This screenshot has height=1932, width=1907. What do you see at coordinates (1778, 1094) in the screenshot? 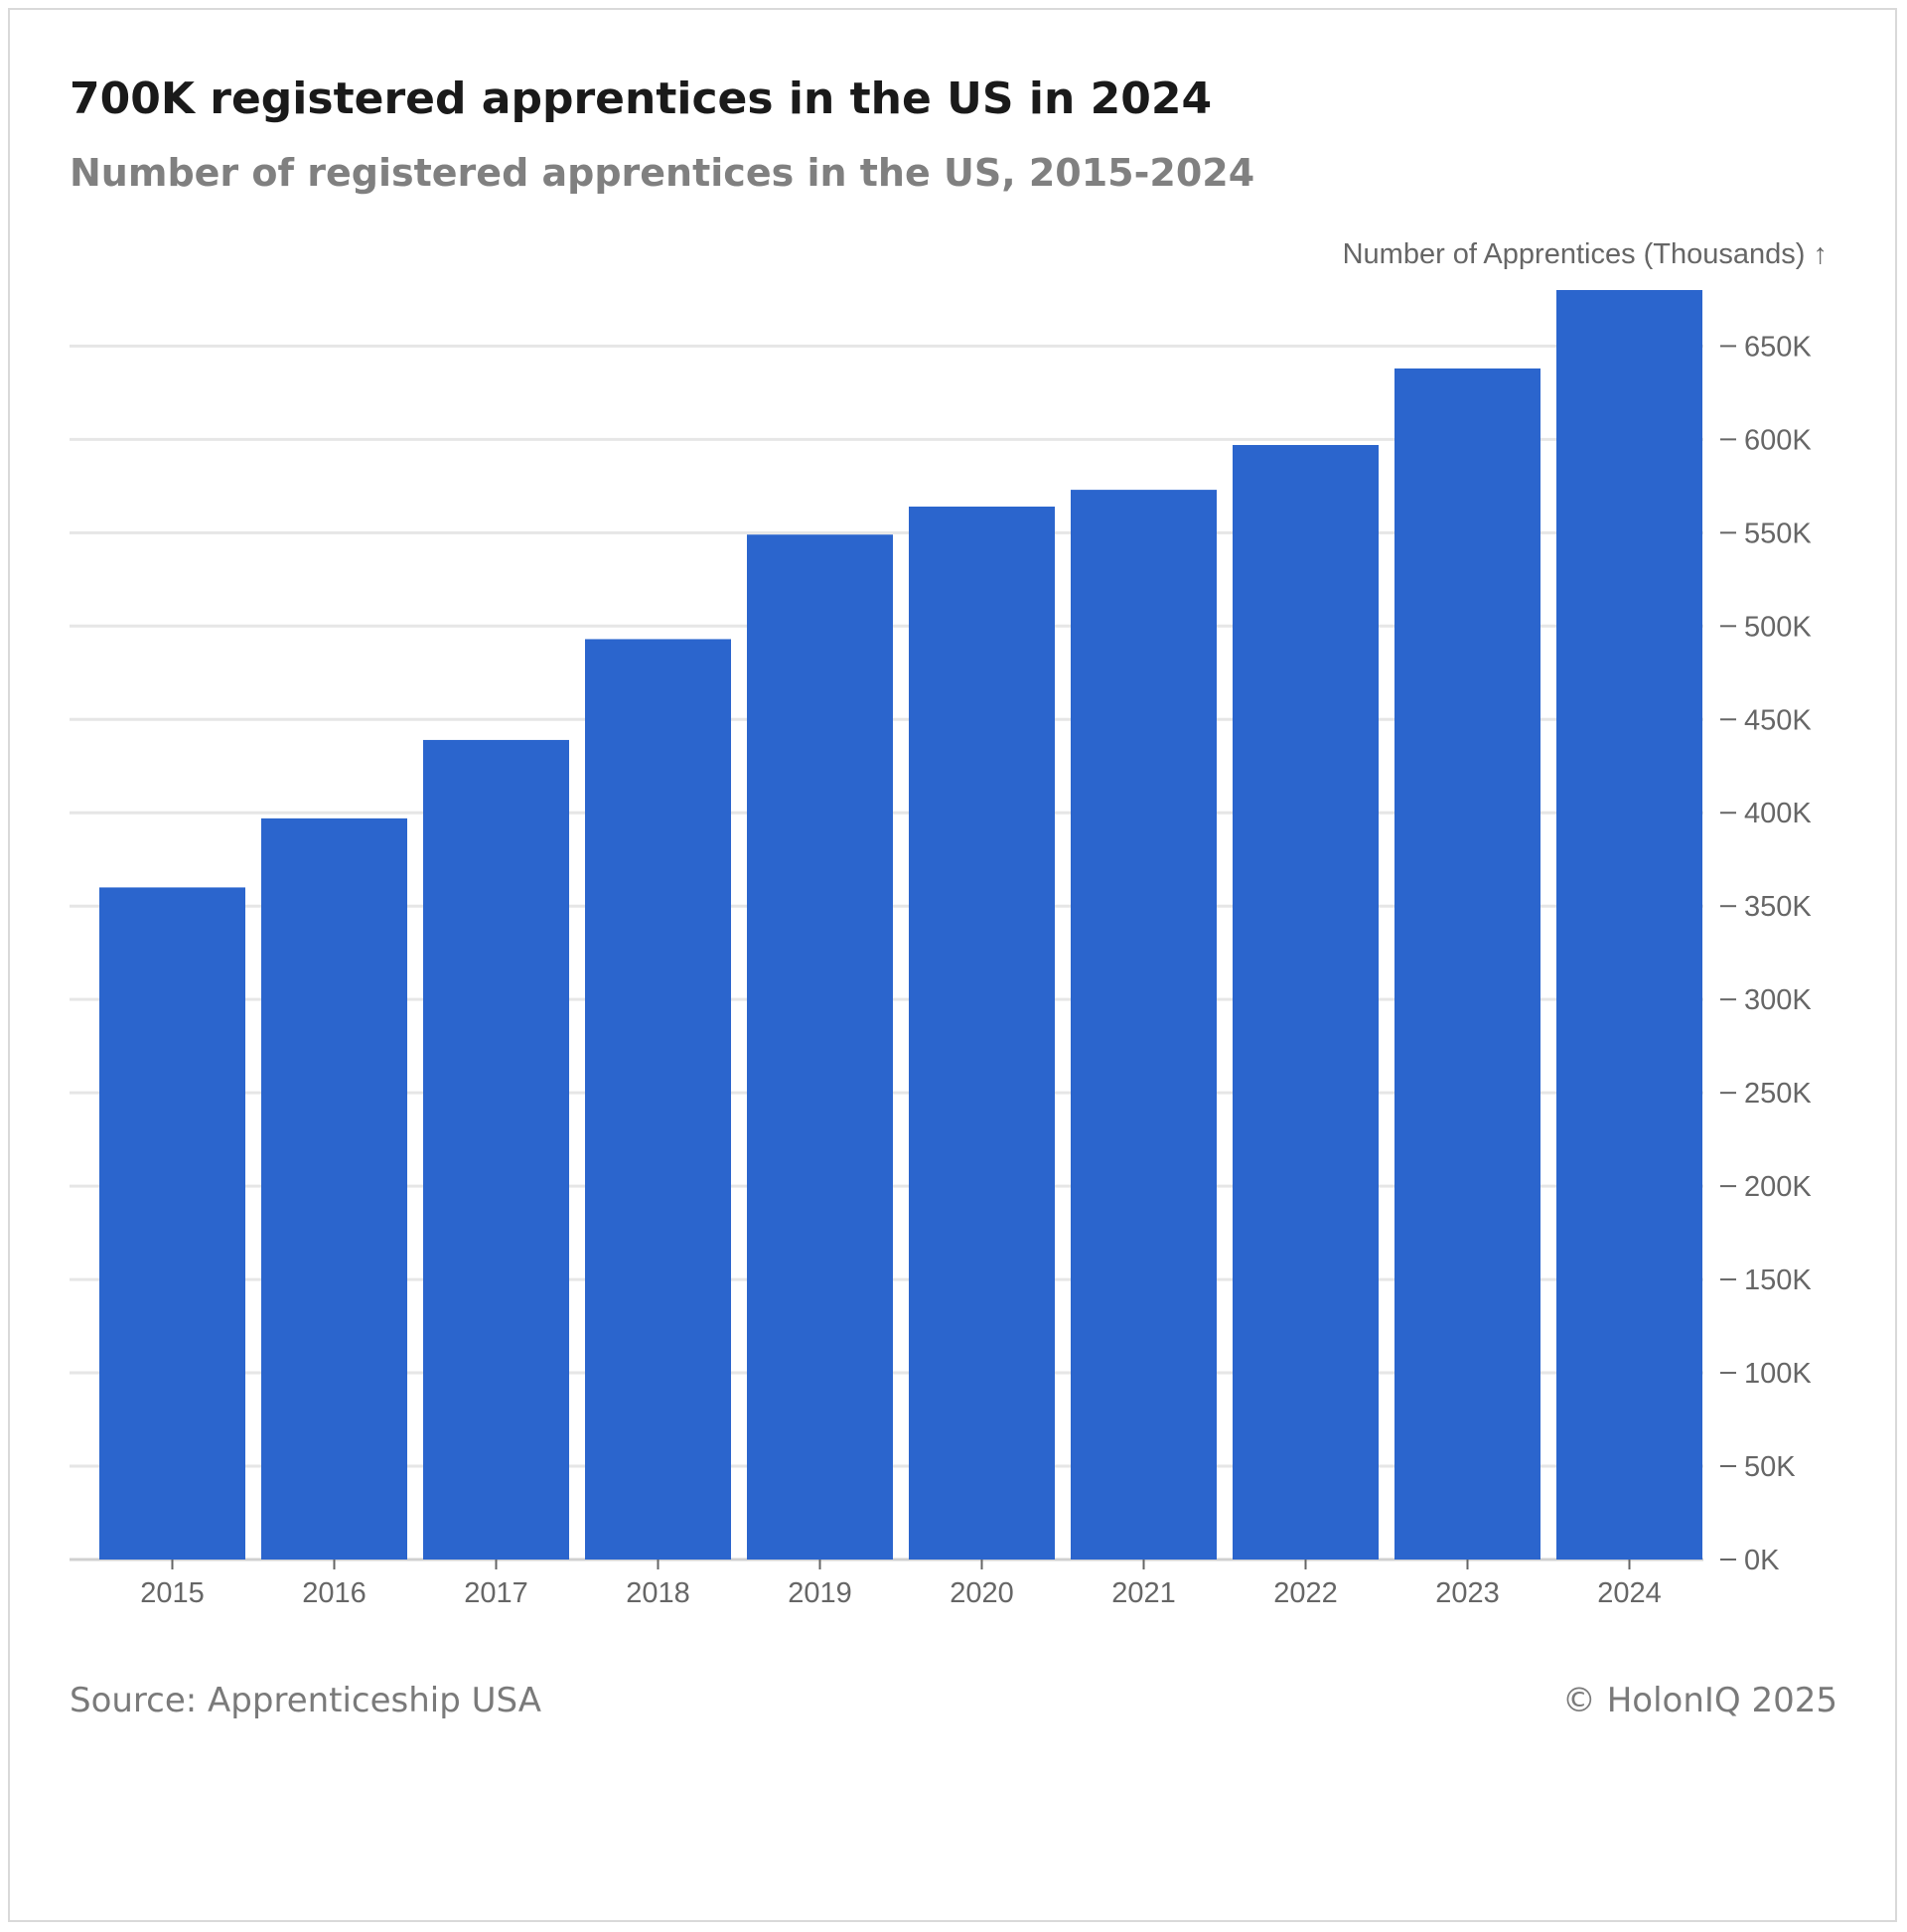
I see `y-tick-label: 250K` at bounding box center [1778, 1094].